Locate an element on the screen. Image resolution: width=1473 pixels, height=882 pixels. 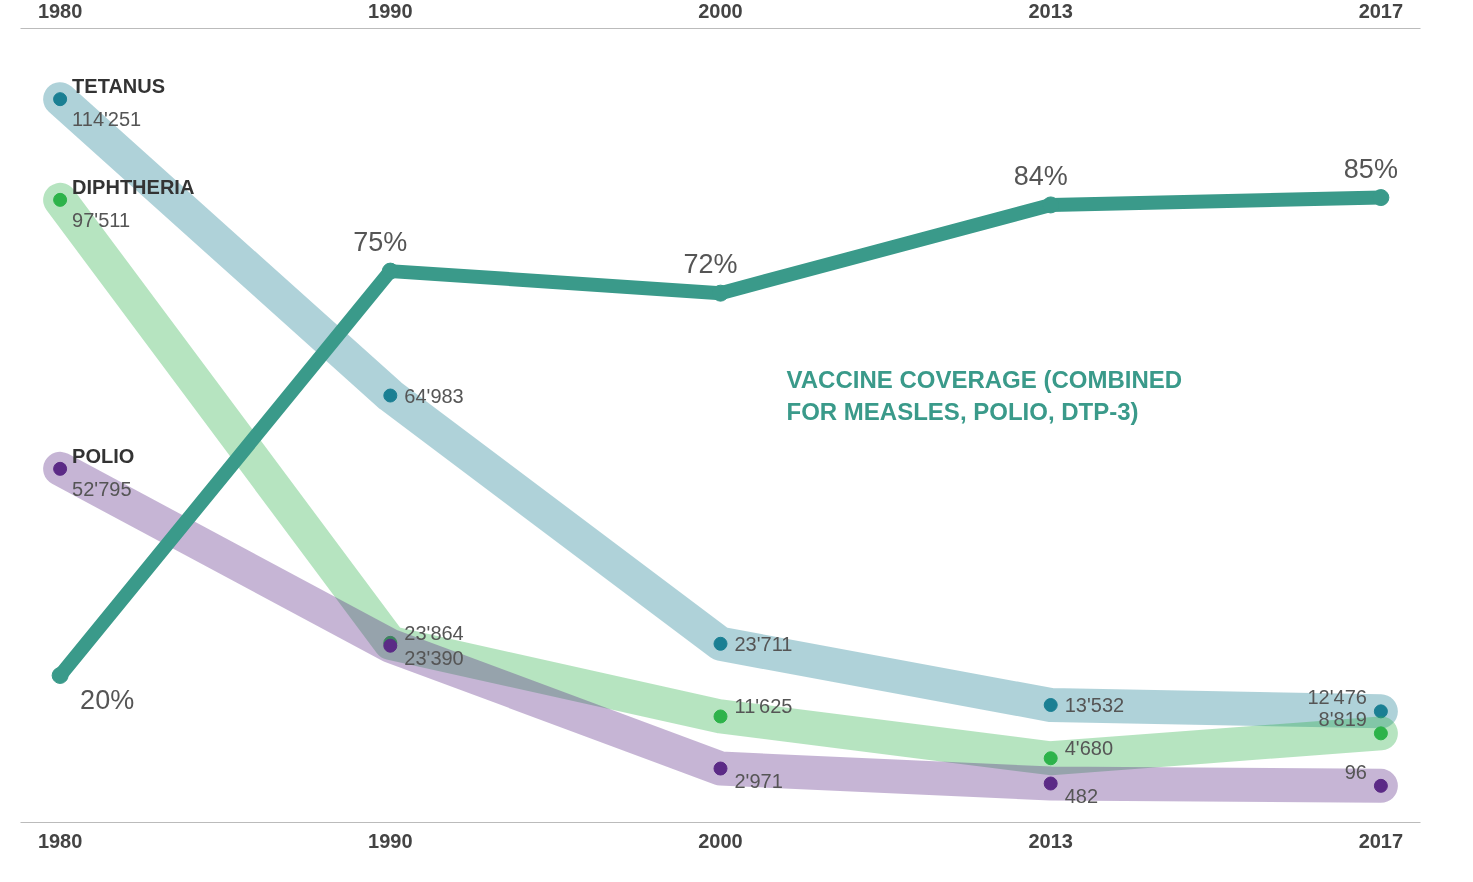
data-label: 11'625 is located at coordinates (763, 706).